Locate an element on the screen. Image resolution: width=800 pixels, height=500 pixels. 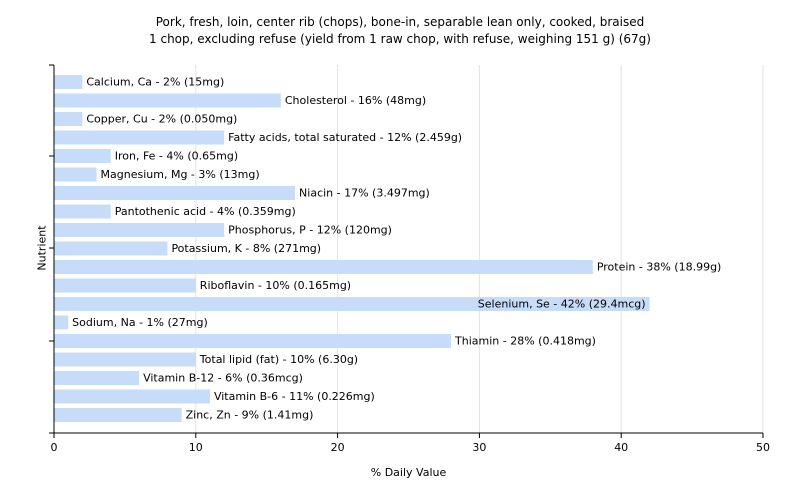
data-label: Phosphorus, P - 12% (120mg) is located at coordinates (310, 230).